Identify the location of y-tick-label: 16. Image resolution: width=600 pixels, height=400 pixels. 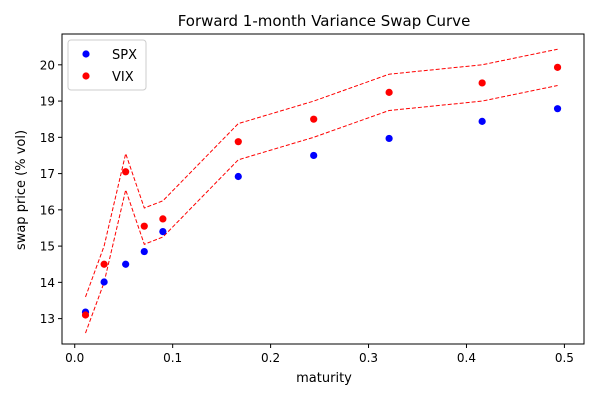
(47, 210).